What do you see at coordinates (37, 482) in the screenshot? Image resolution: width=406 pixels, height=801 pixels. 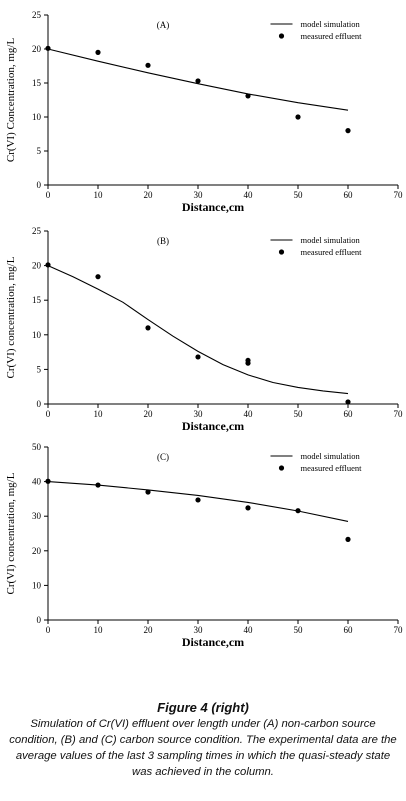 I see `y-tick-label: 40` at bounding box center [37, 482].